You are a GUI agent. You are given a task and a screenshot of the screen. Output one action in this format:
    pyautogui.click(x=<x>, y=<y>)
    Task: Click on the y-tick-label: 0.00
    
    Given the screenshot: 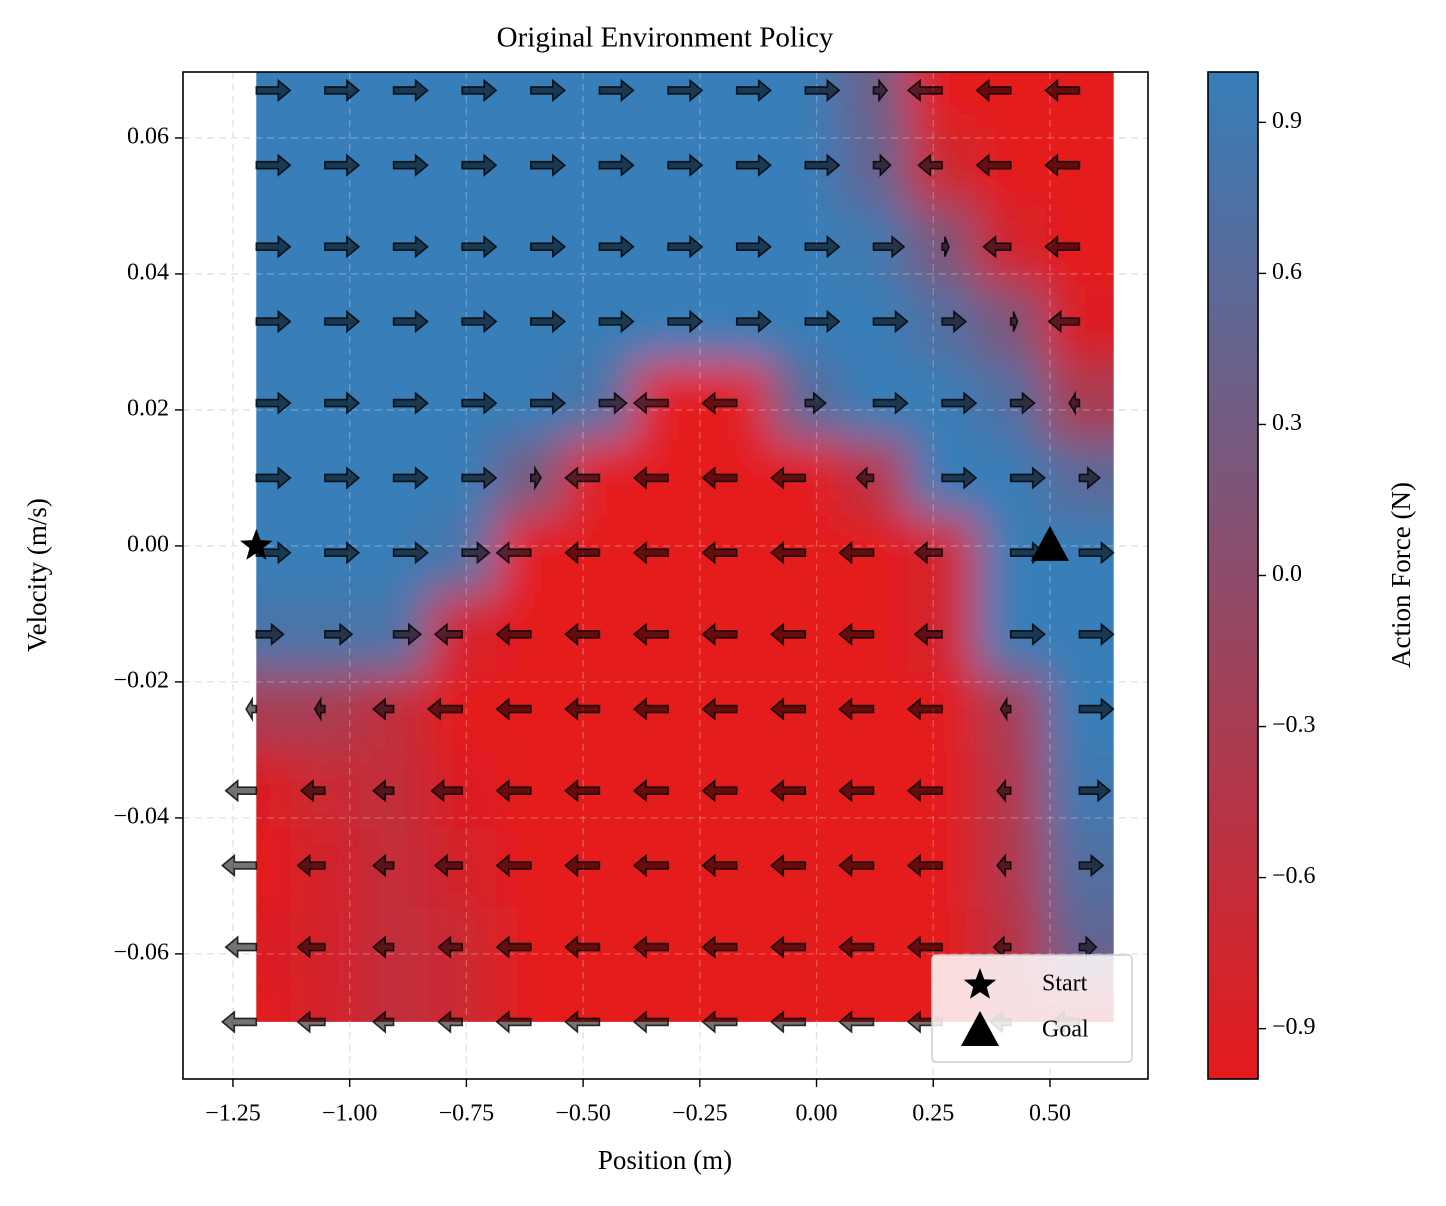 What is the action you would take?
    pyautogui.click(x=148, y=544)
    